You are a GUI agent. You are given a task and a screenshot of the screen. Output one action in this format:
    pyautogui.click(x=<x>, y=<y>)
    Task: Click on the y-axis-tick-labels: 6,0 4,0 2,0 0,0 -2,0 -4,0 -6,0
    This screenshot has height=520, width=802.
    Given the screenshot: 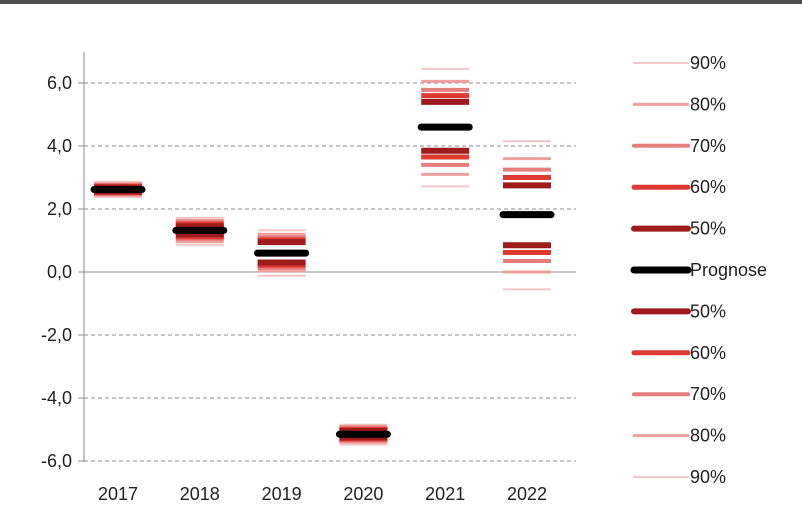 What is the action you would take?
    pyautogui.click(x=56, y=272)
    